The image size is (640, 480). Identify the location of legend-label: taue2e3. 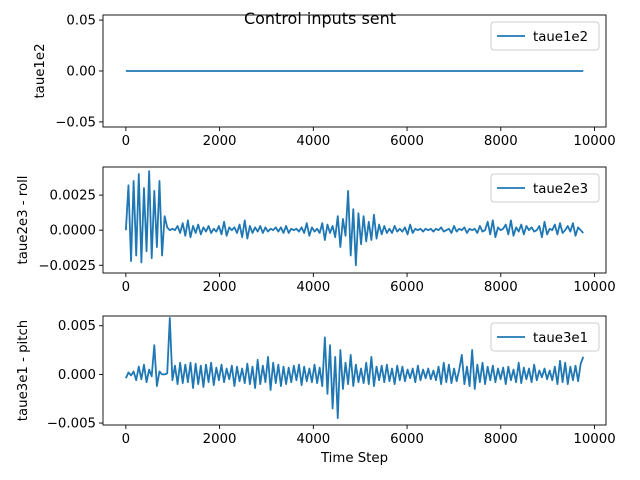
(560, 189).